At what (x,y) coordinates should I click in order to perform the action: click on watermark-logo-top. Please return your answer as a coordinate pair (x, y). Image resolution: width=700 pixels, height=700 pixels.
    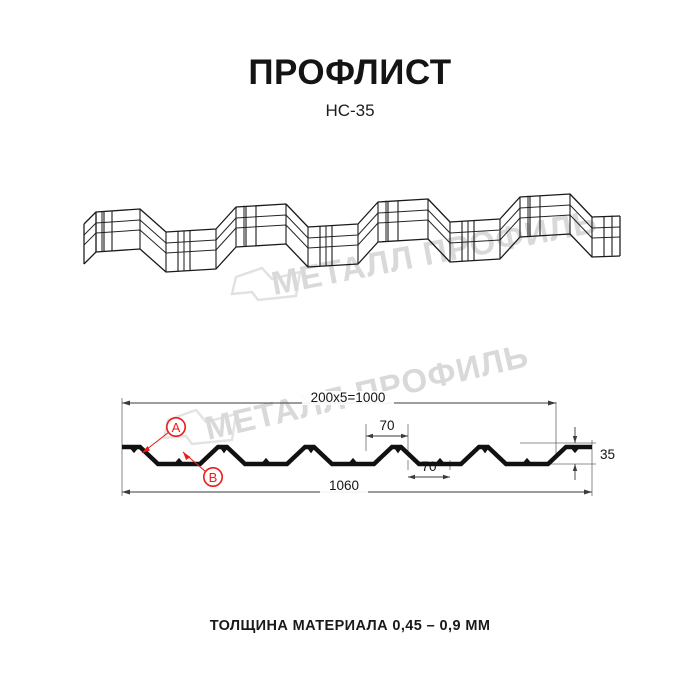
    Looking at the image, I should click on (266, 284).